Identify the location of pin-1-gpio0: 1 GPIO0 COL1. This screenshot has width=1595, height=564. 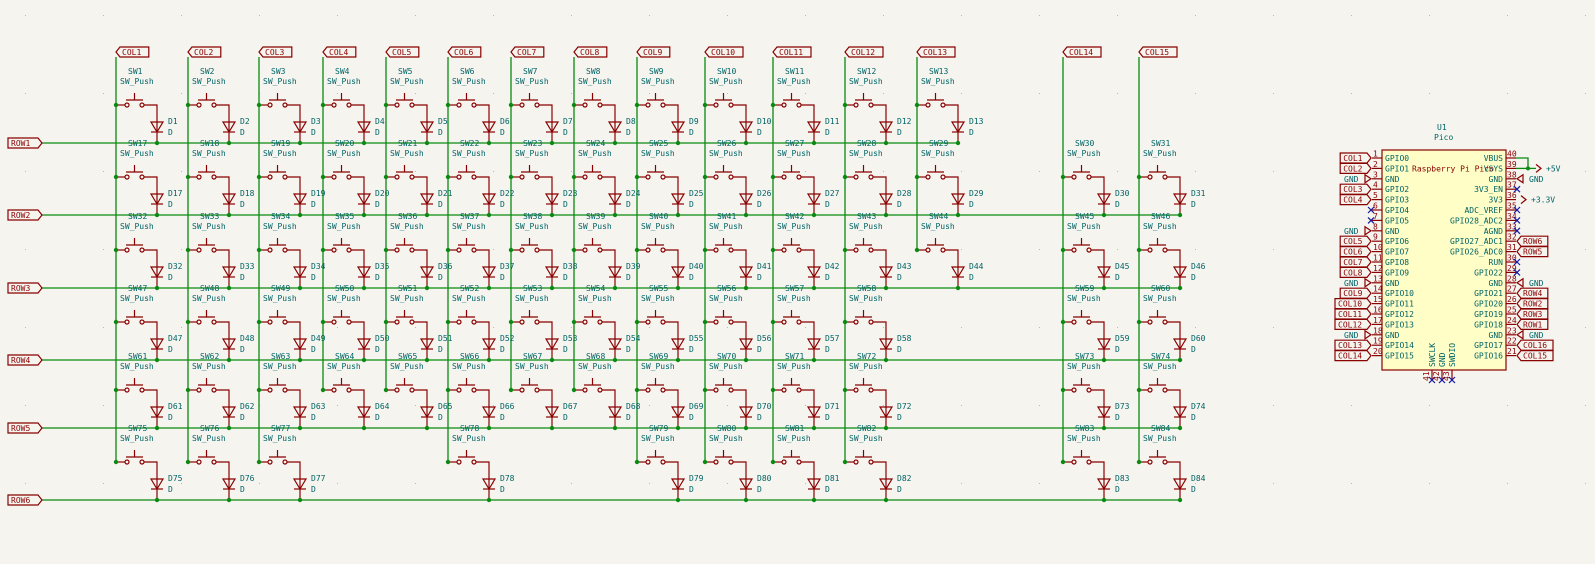
(1374, 157).